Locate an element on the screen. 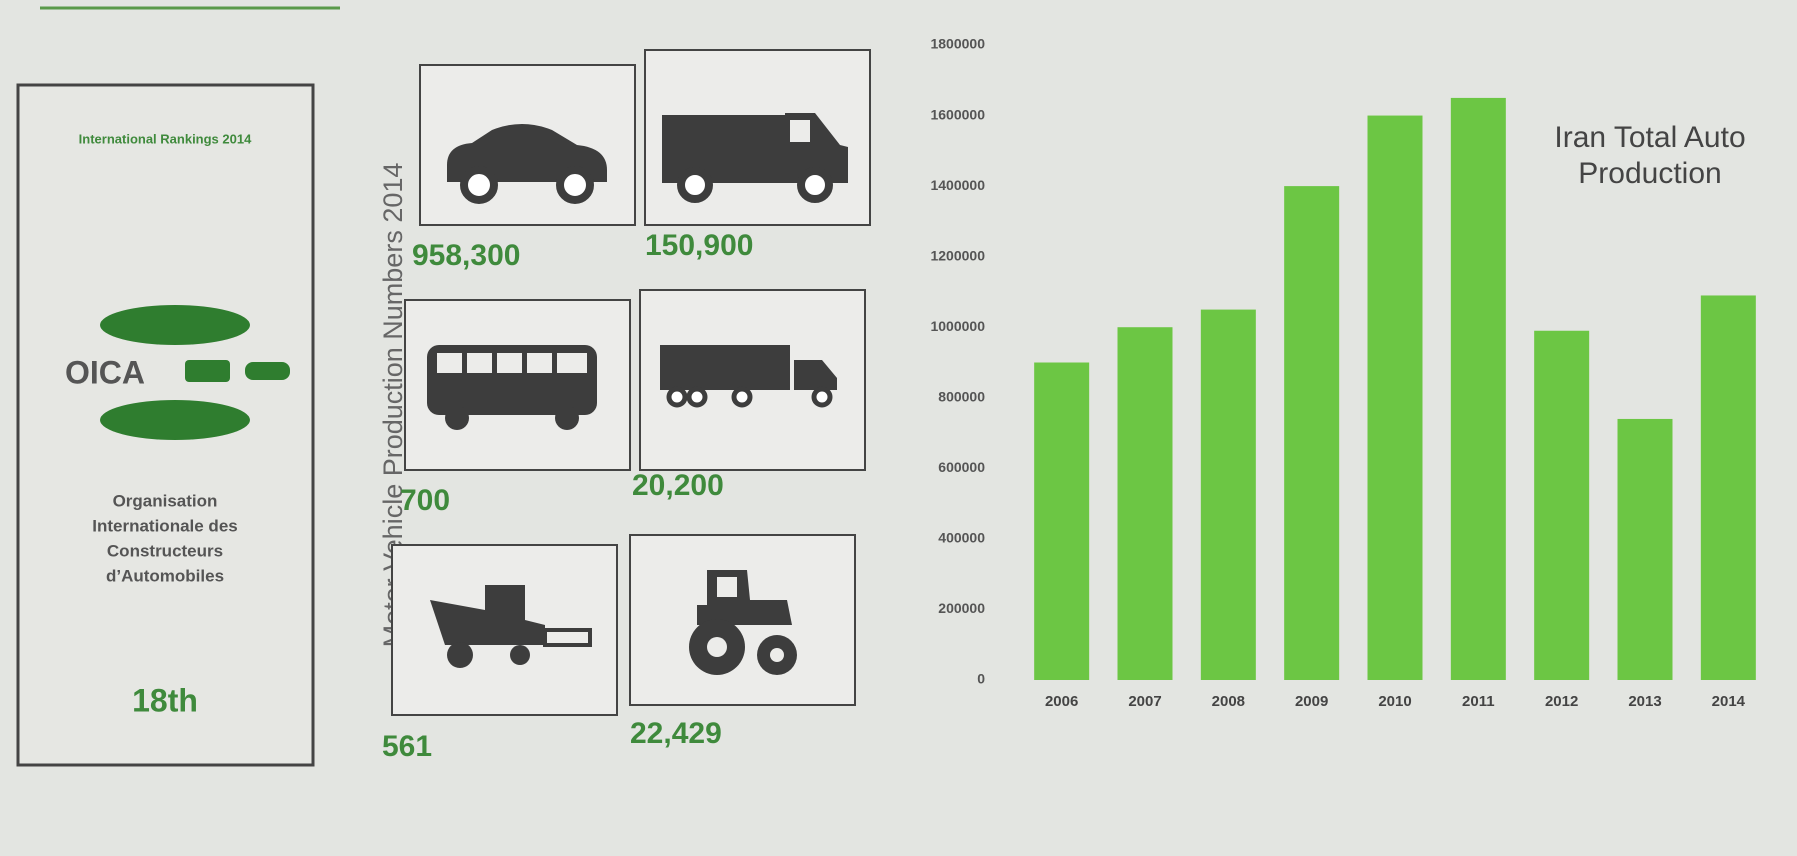 Image resolution: width=1797 pixels, height=856 pixels. rank: 18th is located at coordinates (165, 700).